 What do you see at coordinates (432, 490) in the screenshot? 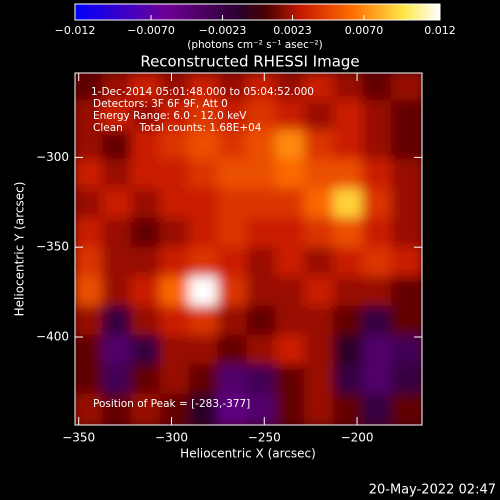
I see `timestamp: 20-May-2022 02:47` at bounding box center [432, 490].